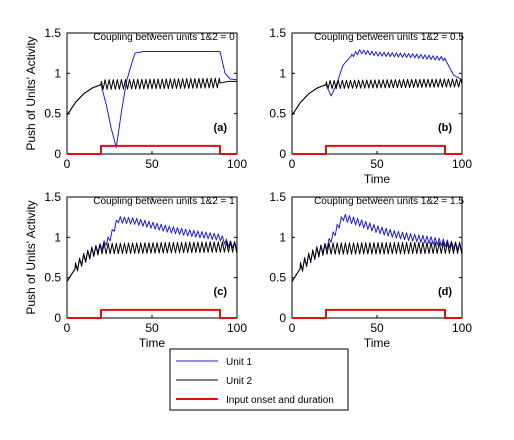  What do you see at coordinates (239, 362) in the screenshot?
I see `legend-label-unit-1: Unit 1` at bounding box center [239, 362].